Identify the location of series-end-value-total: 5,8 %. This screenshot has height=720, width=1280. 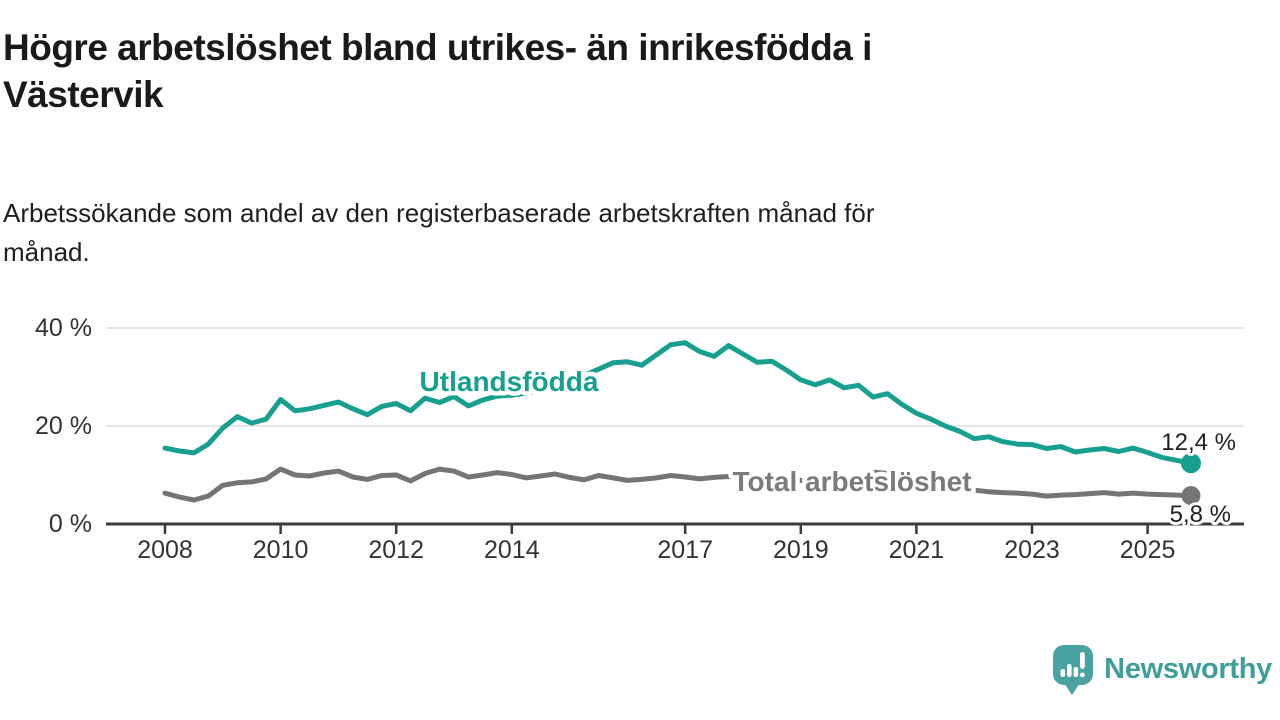
(1200, 514).